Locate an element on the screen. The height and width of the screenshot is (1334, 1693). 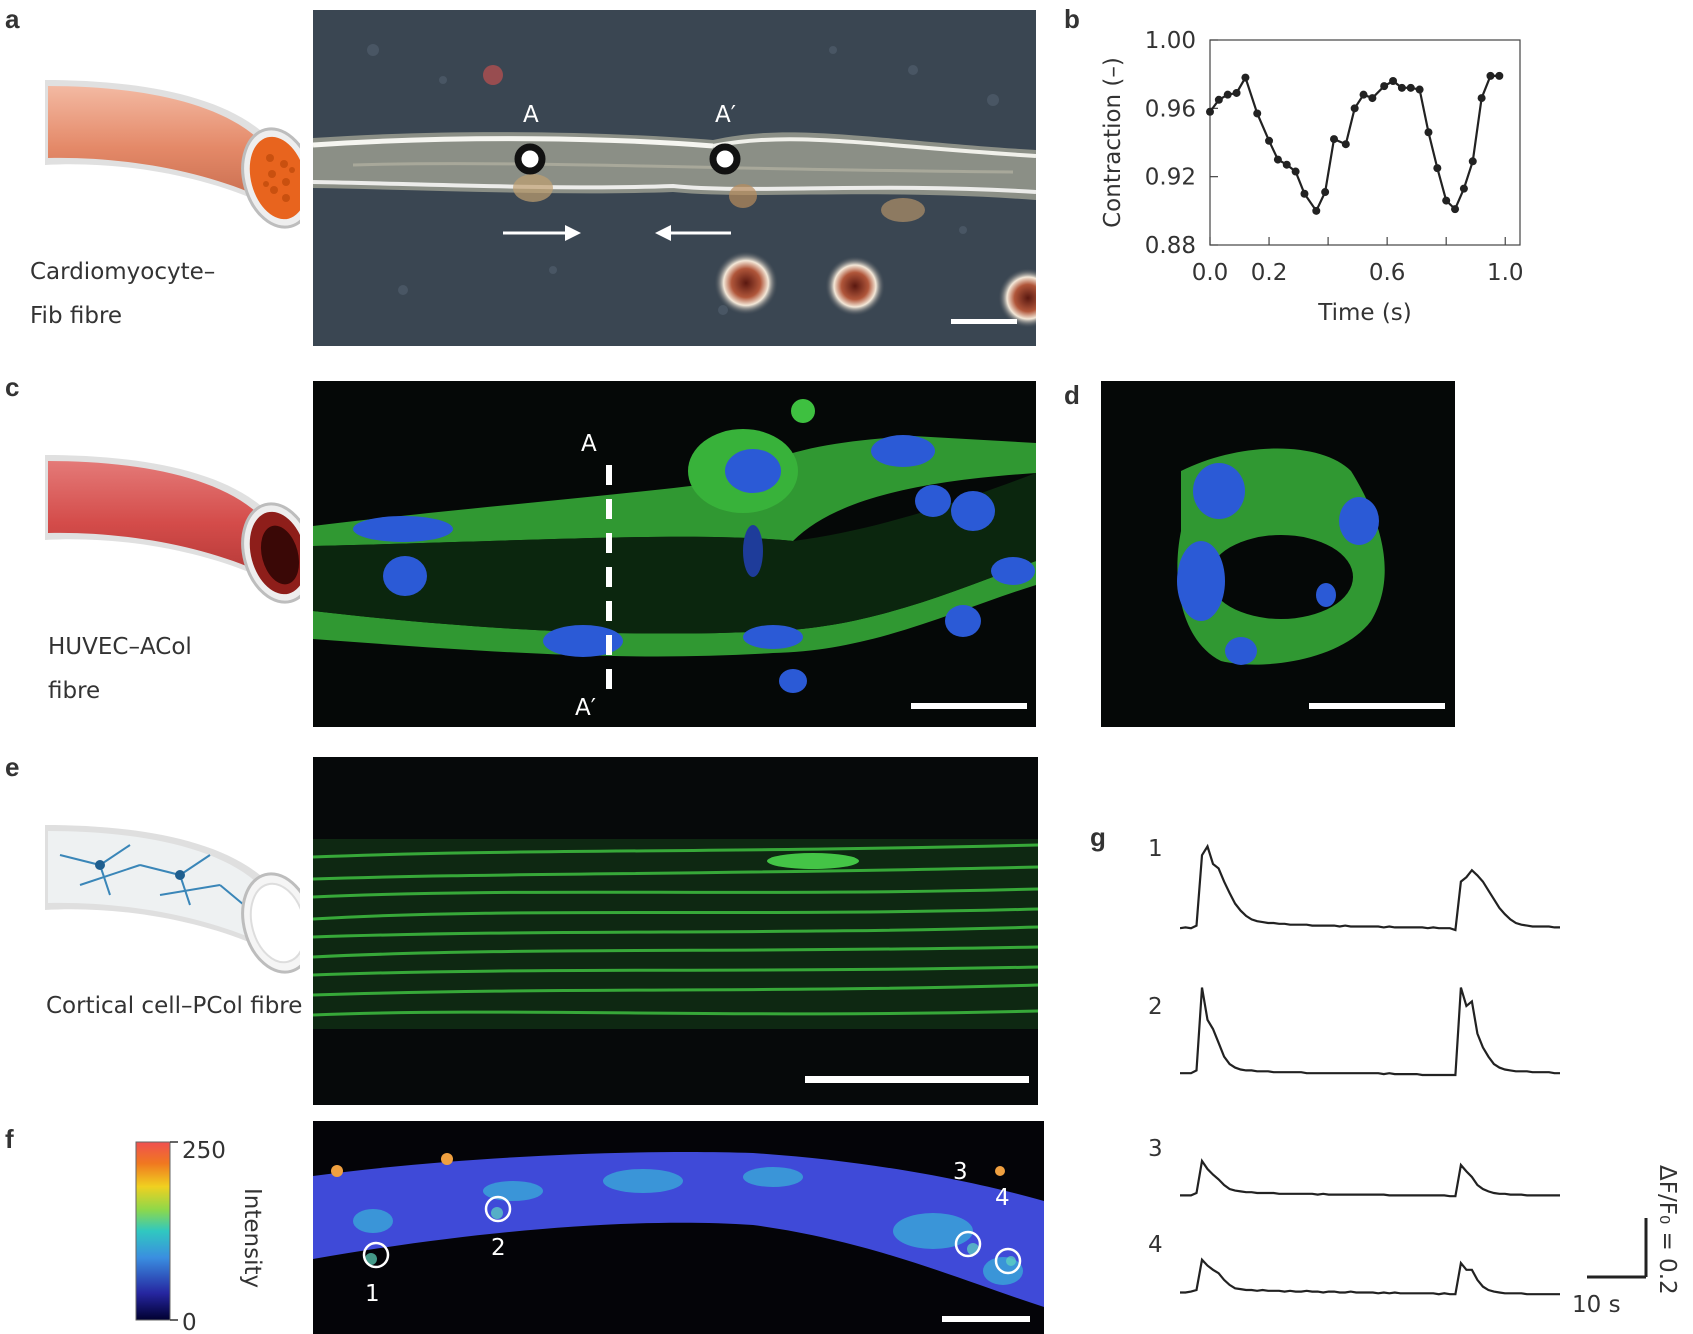
trace-label-3: 3 is located at coordinates (1155, 1149).